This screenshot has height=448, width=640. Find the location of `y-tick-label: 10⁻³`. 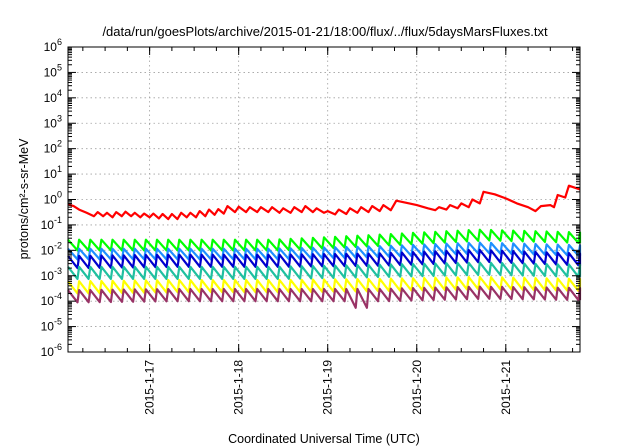

y-tick-label: 10⁻³ is located at coordinates (51, 274).